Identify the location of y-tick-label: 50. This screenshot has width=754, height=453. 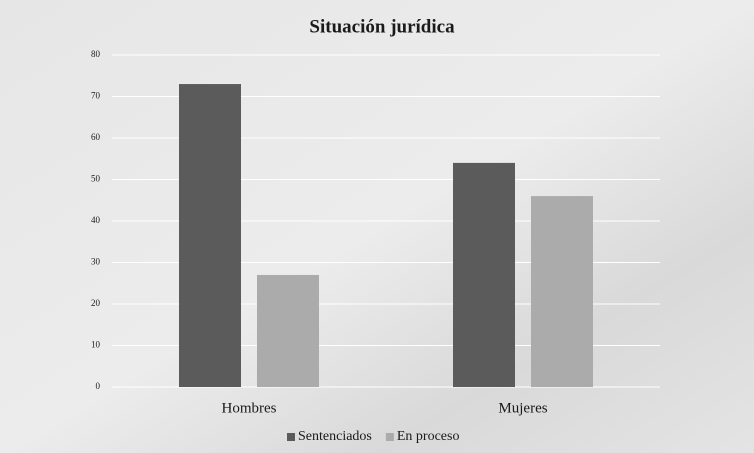
(96, 179).